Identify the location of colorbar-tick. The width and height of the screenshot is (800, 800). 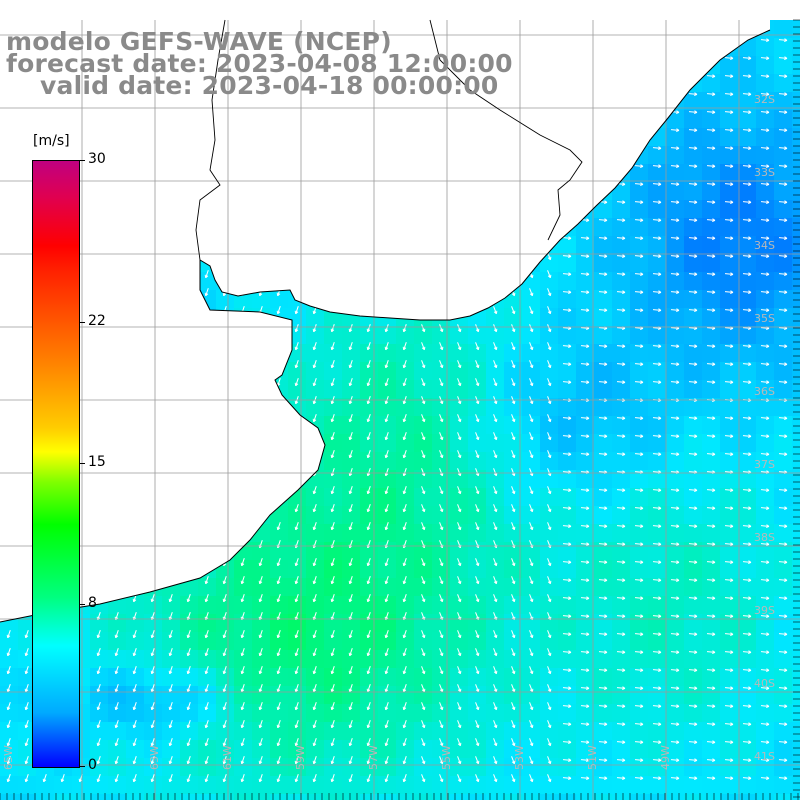
(82, 766).